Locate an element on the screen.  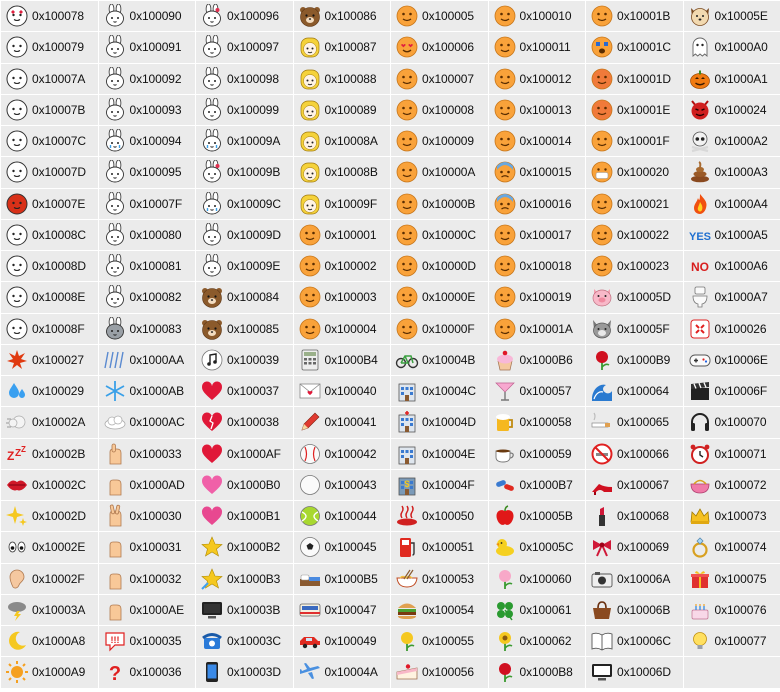
pumpkin-icon is located at coordinates (700, 79).